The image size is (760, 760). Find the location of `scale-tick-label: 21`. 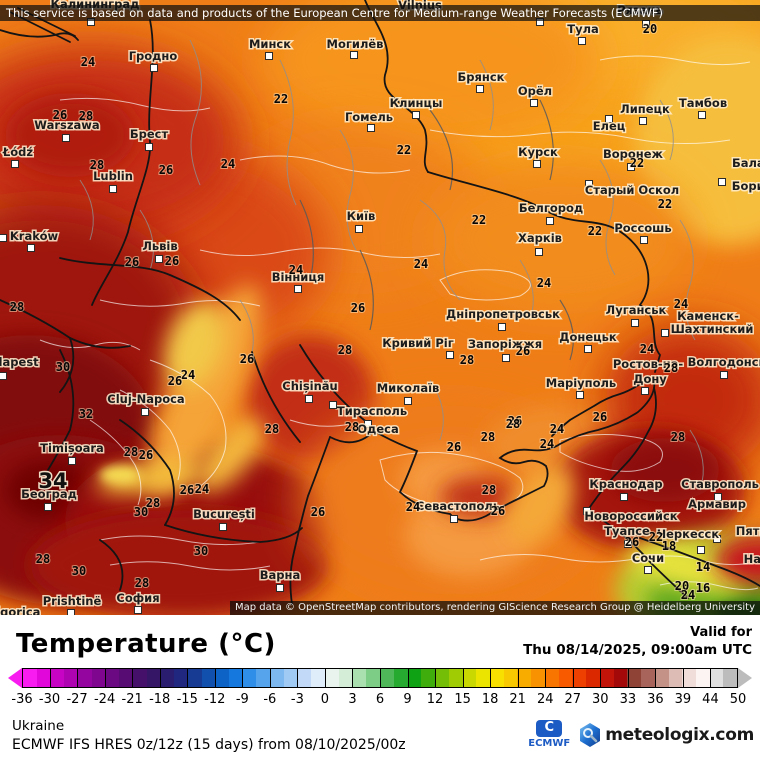

scale-tick-label: 21 is located at coordinates (517, 699).